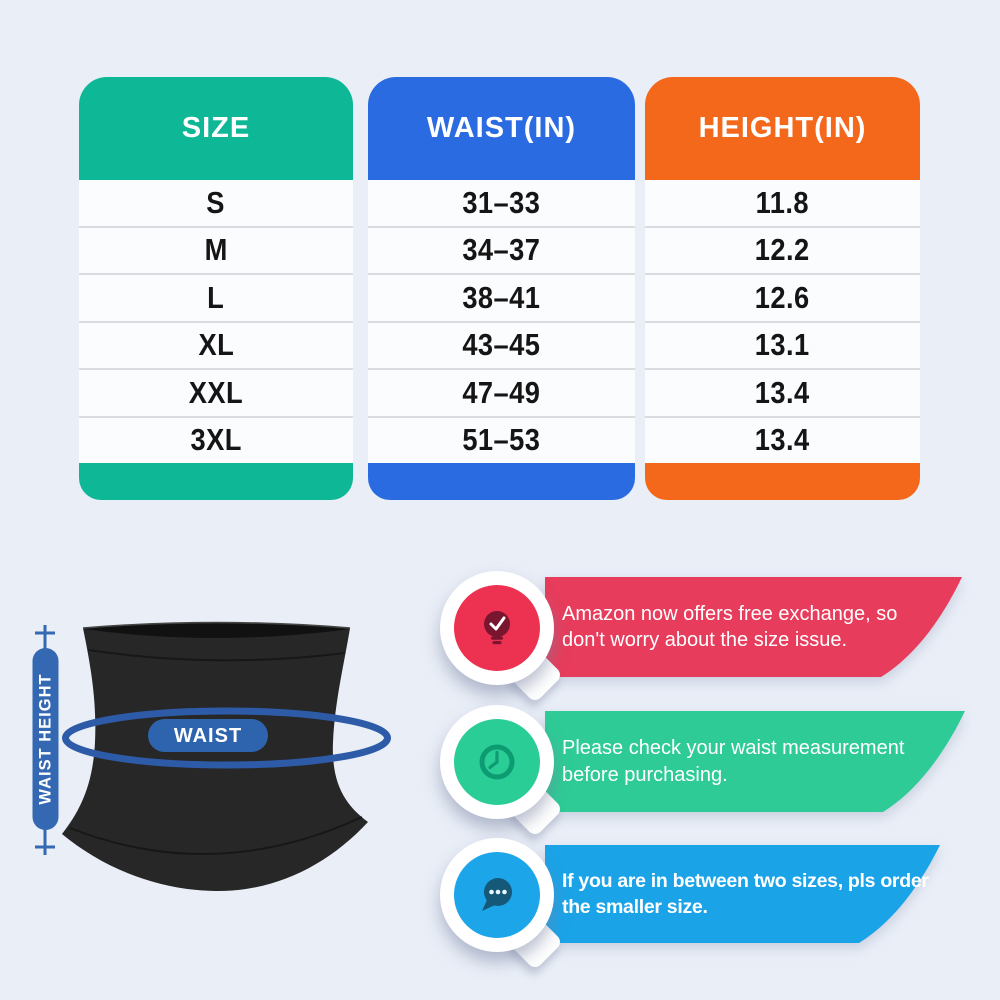 Image resolution: width=1000 pixels, height=1000 pixels. I want to click on cell-text: 11.8, so click(782, 202).